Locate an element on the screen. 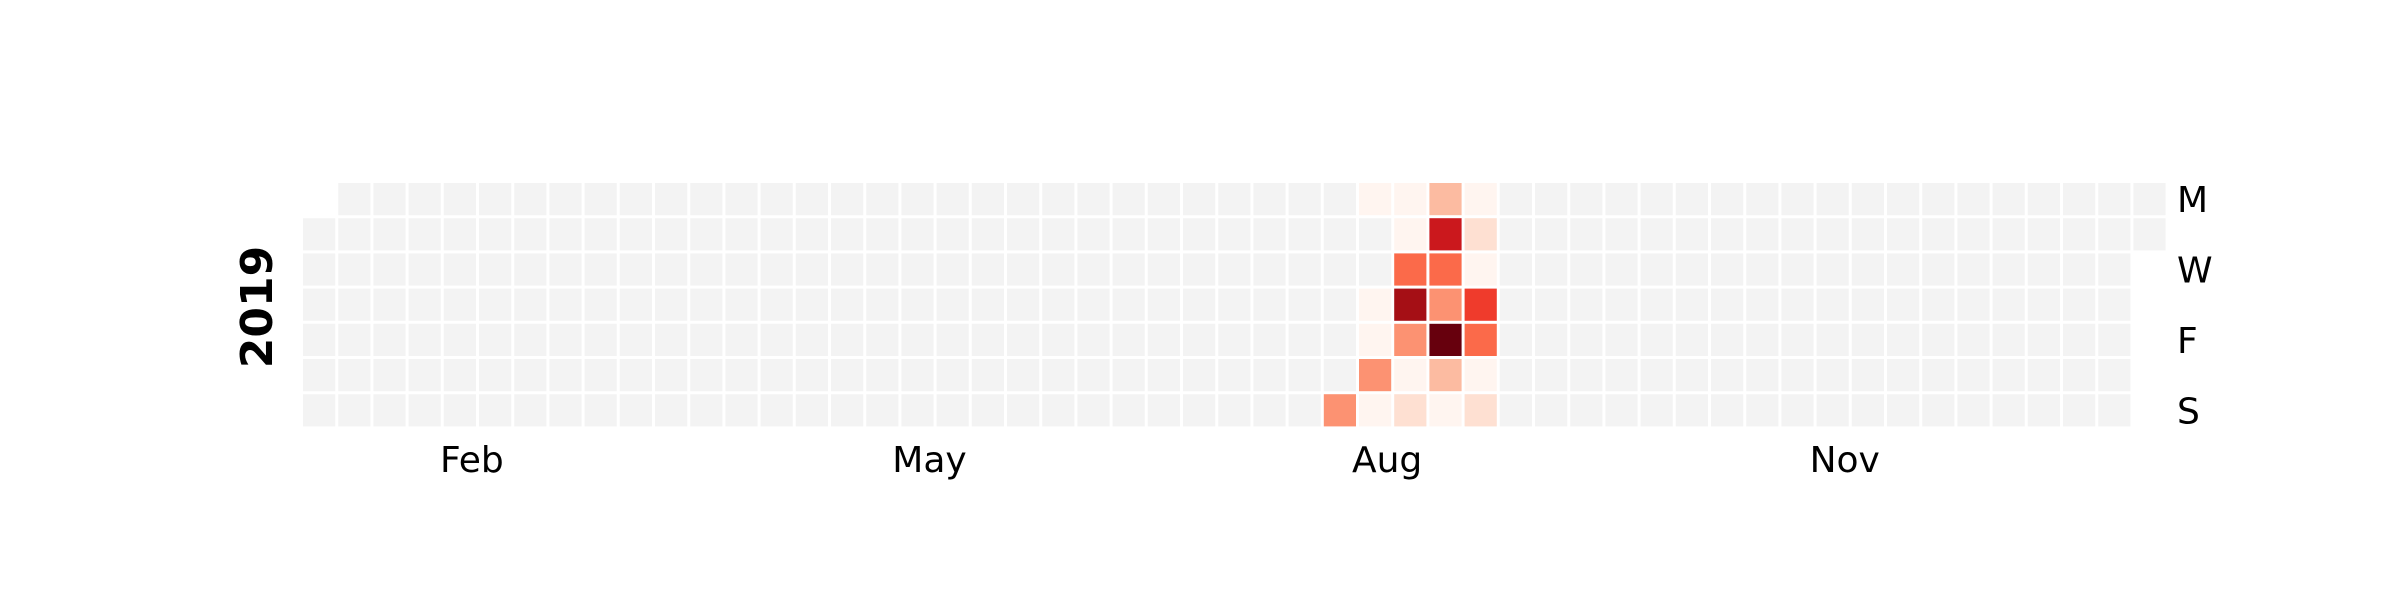  day-label-2: F is located at coordinates (2187, 341).